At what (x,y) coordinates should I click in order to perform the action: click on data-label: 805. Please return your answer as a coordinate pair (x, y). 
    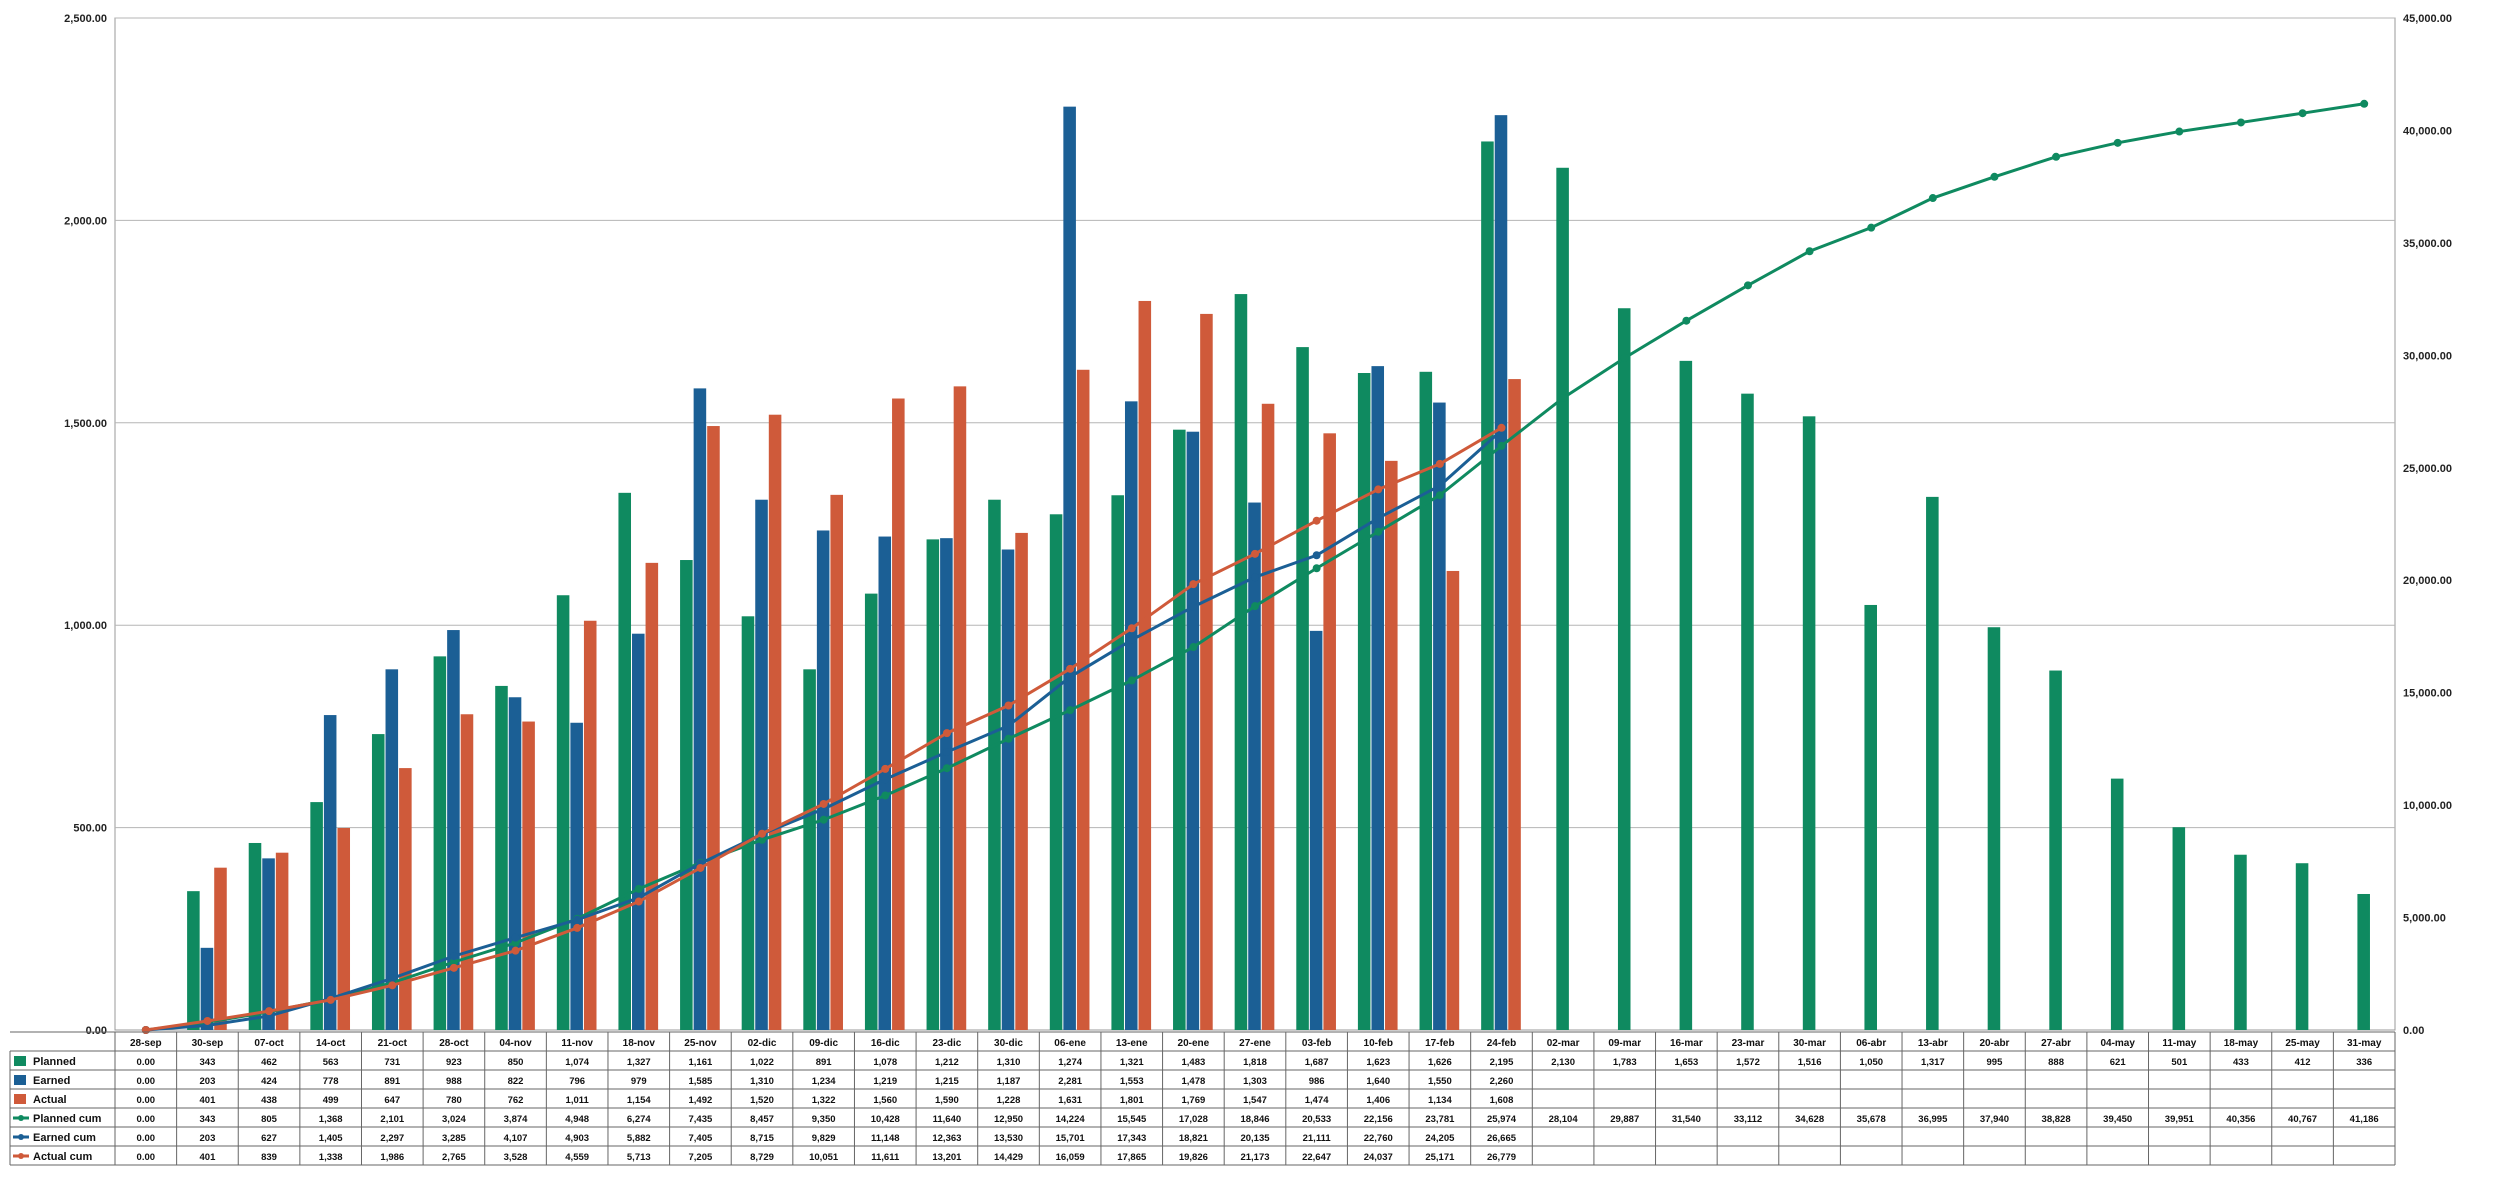
    Looking at the image, I should click on (269, 1119).